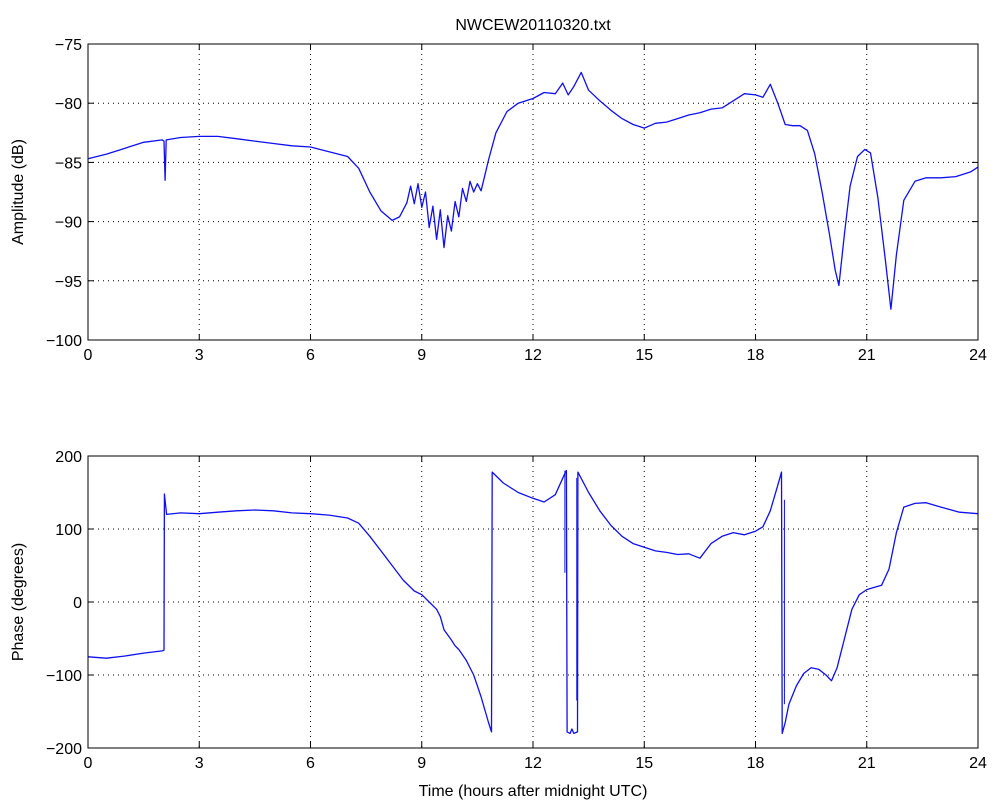 The width and height of the screenshot is (998, 806). What do you see at coordinates (68, 45) in the screenshot?
I see `y-tick-label: −75` at bounding box center [68, 45].